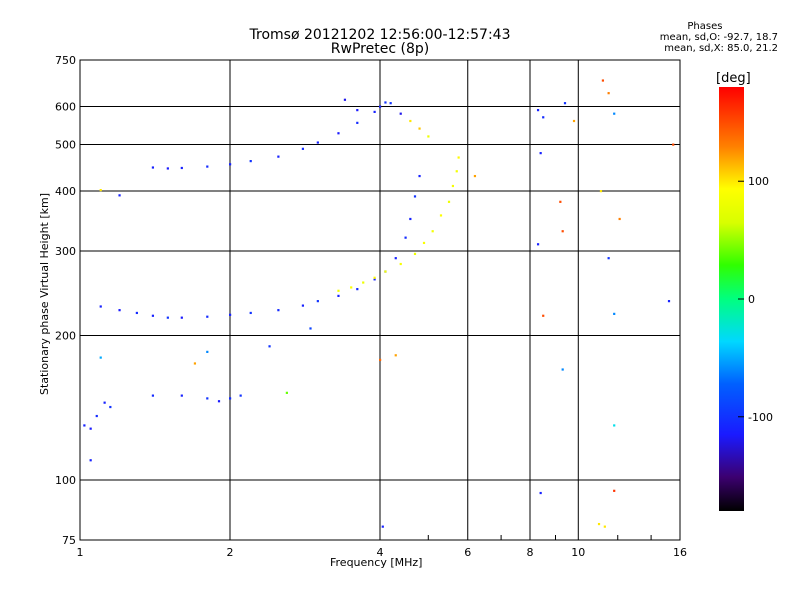 The image size is (800, 600). What do you see at coordinates (755, 299) in the screenshot?
I see `colorbar-ticks: 100 0 -100` at bounding box center [755, 299].